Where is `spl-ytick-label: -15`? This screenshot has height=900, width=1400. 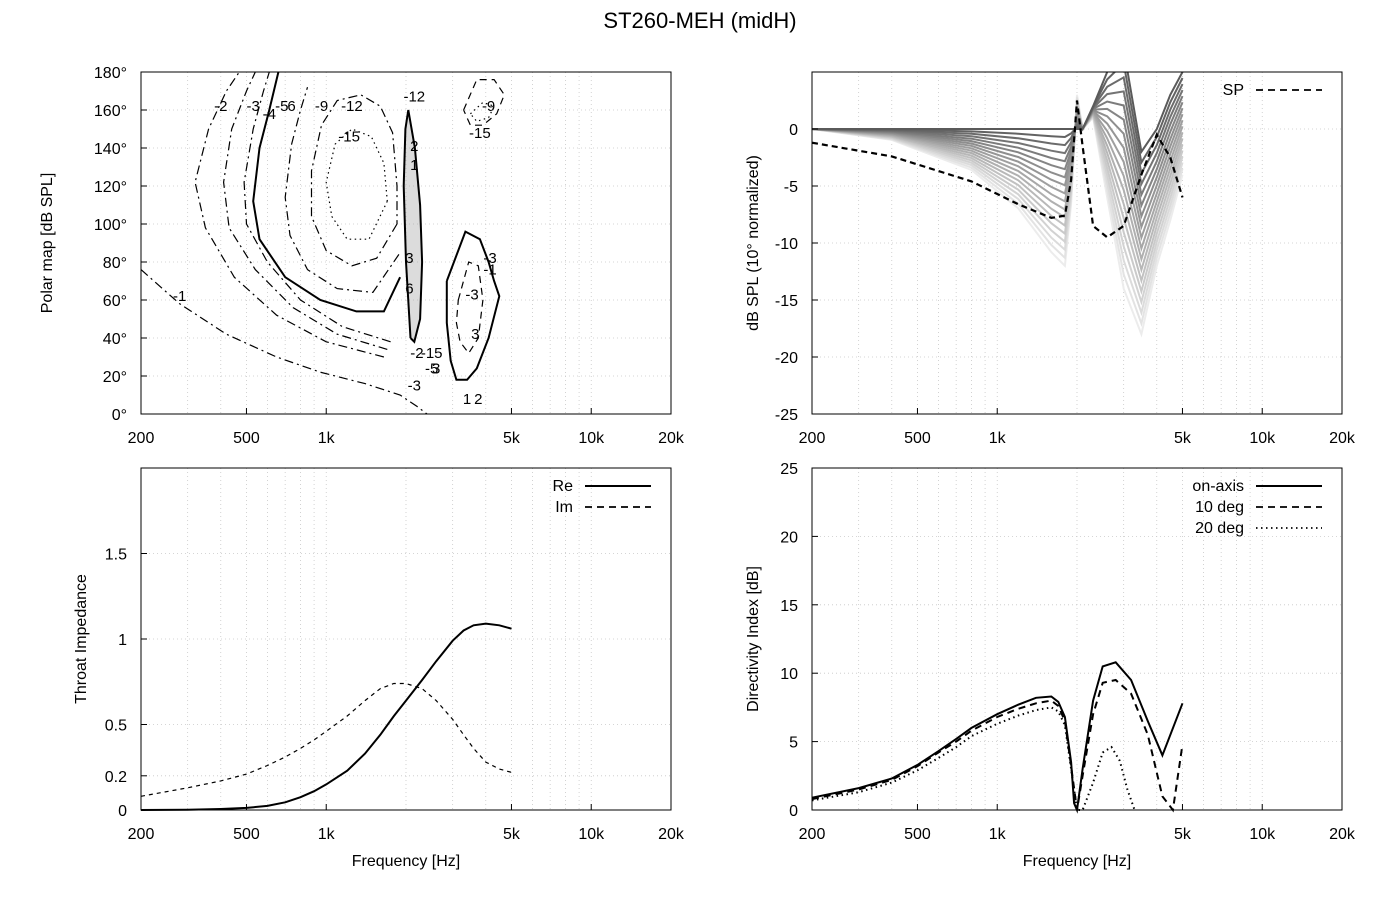 spl-ytick-label: -15 is located at coordinates (786, 301).